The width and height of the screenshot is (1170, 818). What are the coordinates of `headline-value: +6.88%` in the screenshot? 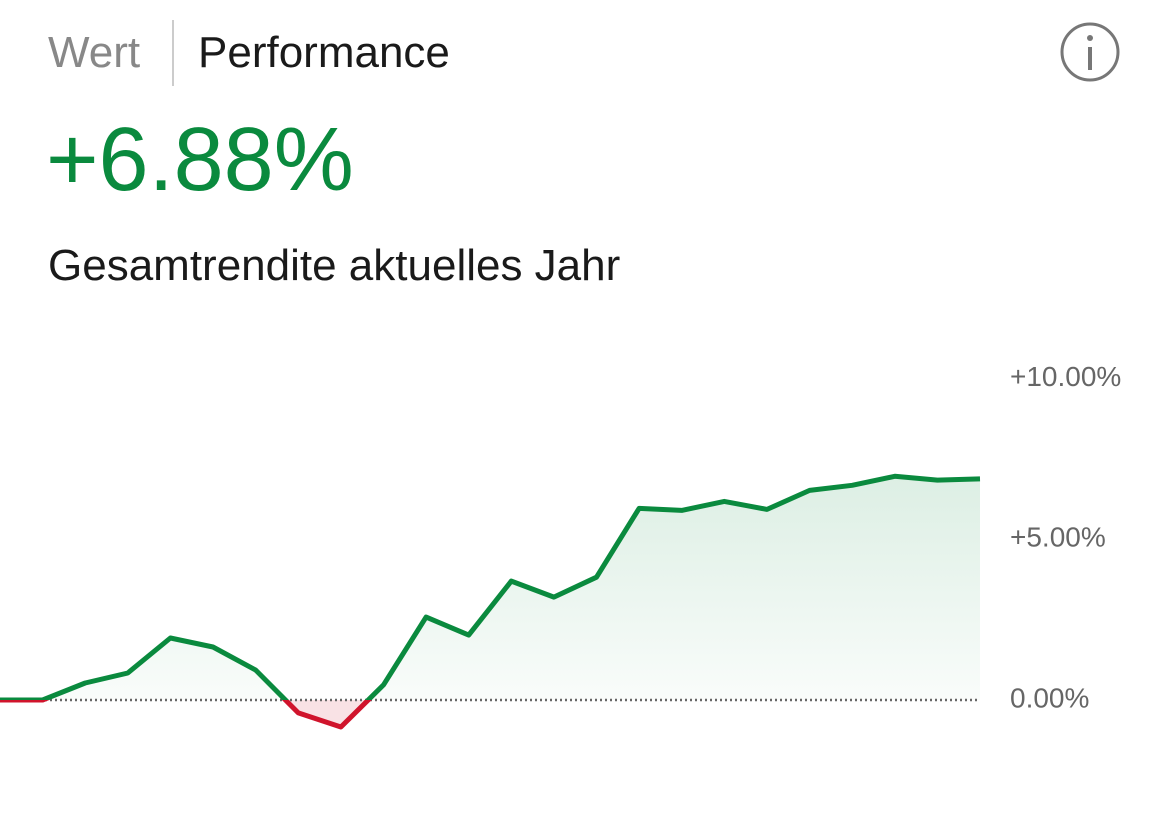 It's located at (200, 160).